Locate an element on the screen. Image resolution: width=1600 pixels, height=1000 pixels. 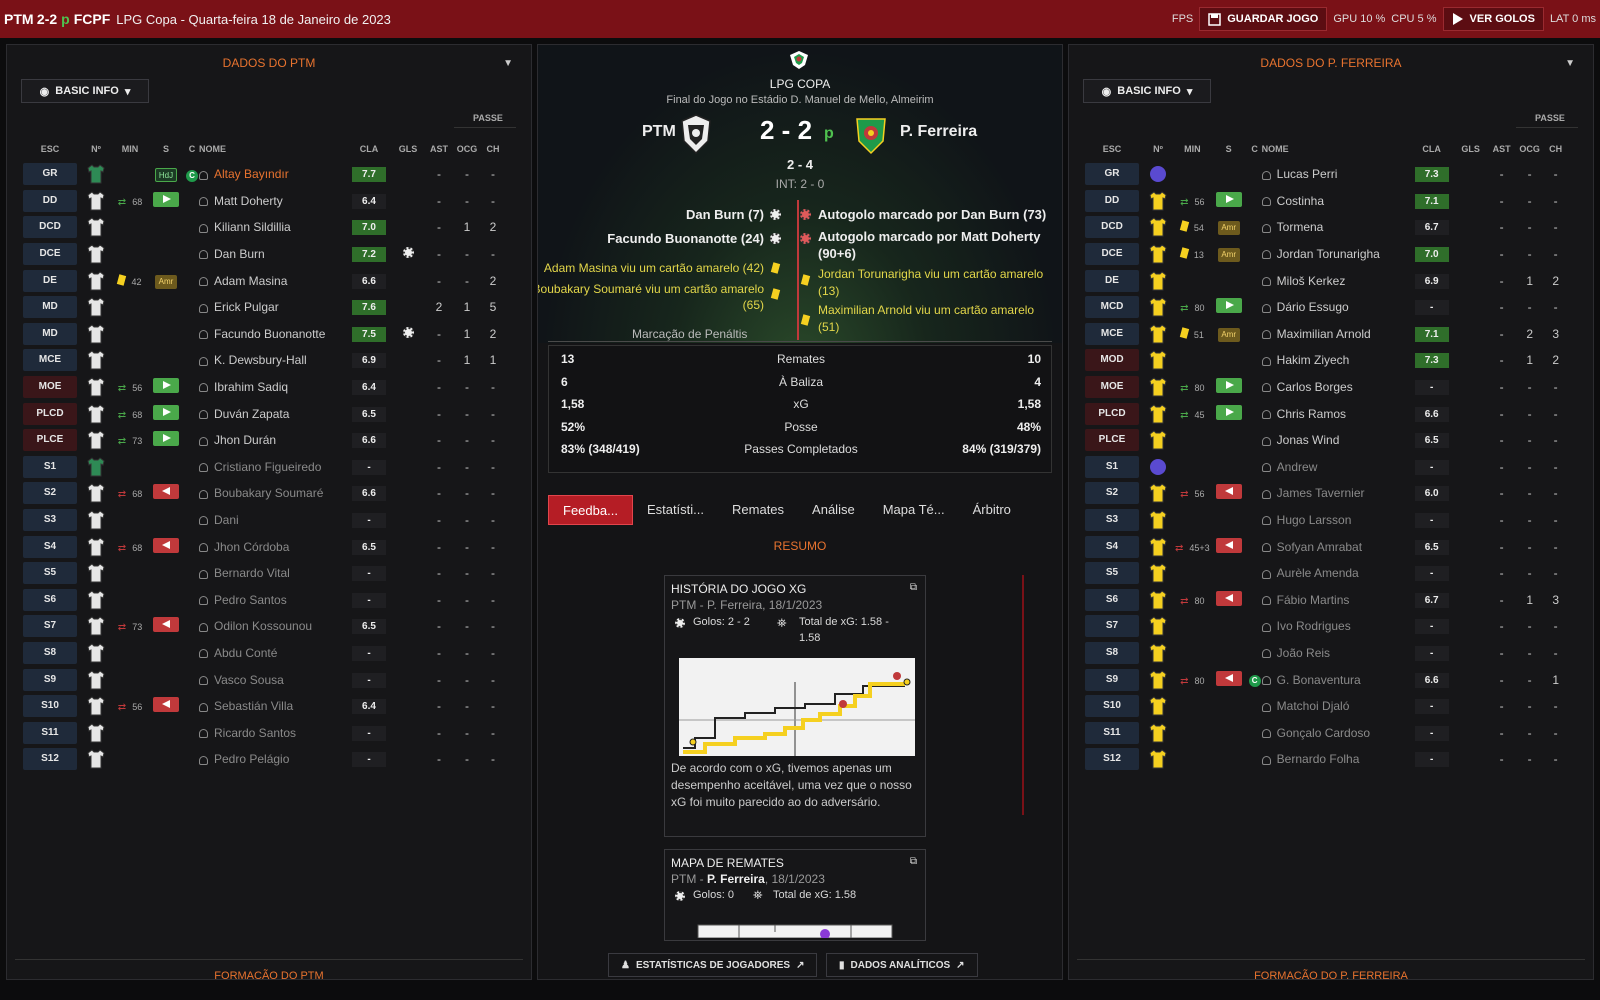
player-name: Sebastián Villa is located at coordinates (254, 706).